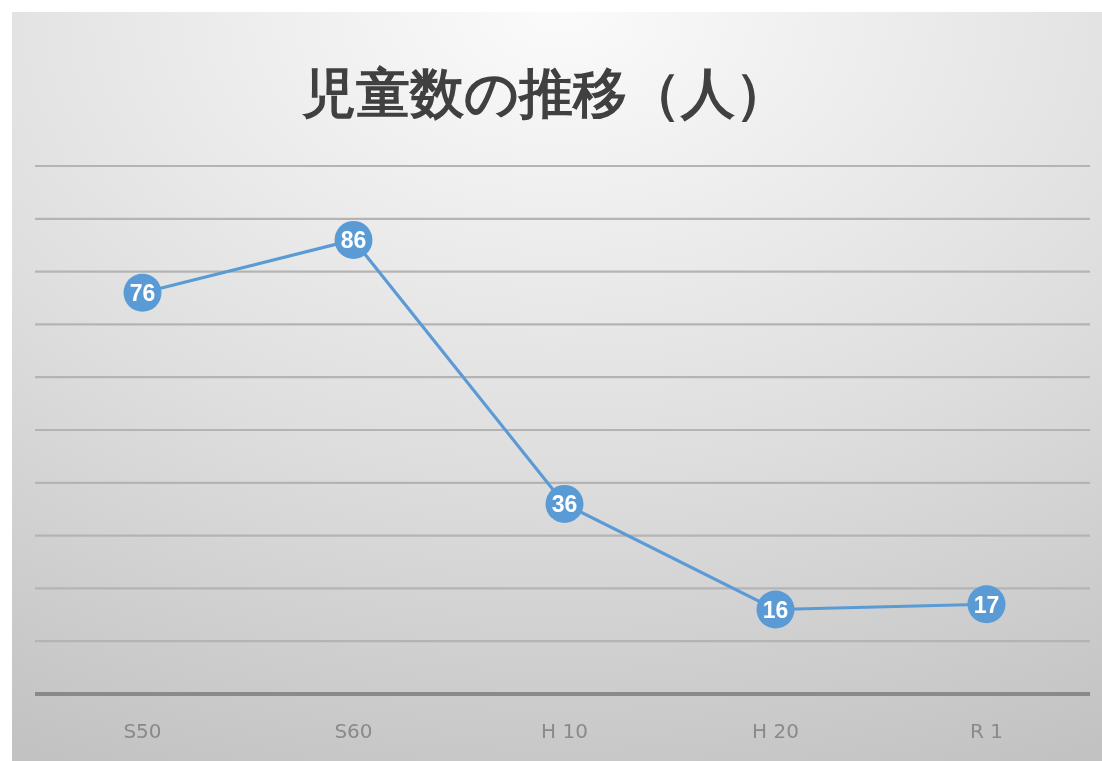  Describe the element at coordinates (544, 93) in the screenshot. I see `chart-title: 児童数の推移（人）` at that location.